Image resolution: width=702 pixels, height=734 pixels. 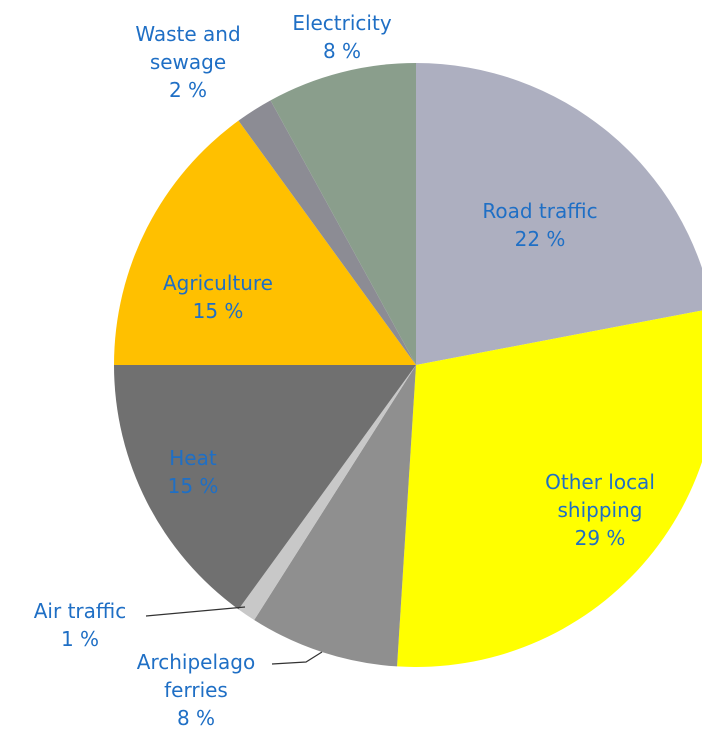 I want to click on slice-label: Air traffic 1 %, so click(x=80, y=625).